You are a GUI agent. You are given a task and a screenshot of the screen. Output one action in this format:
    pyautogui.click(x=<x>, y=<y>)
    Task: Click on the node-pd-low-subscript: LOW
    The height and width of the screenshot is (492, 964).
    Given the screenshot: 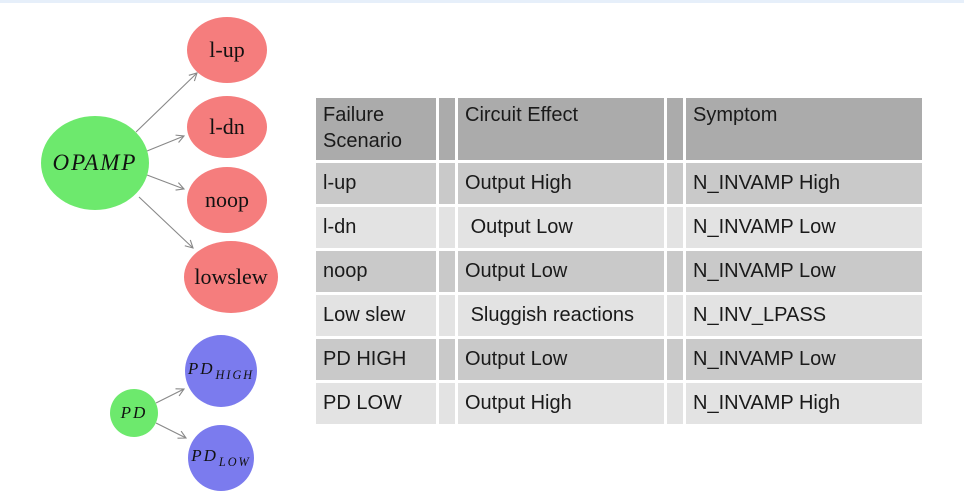 What is the action you would take?
    pyautogui.click(x=234, y=461)
    